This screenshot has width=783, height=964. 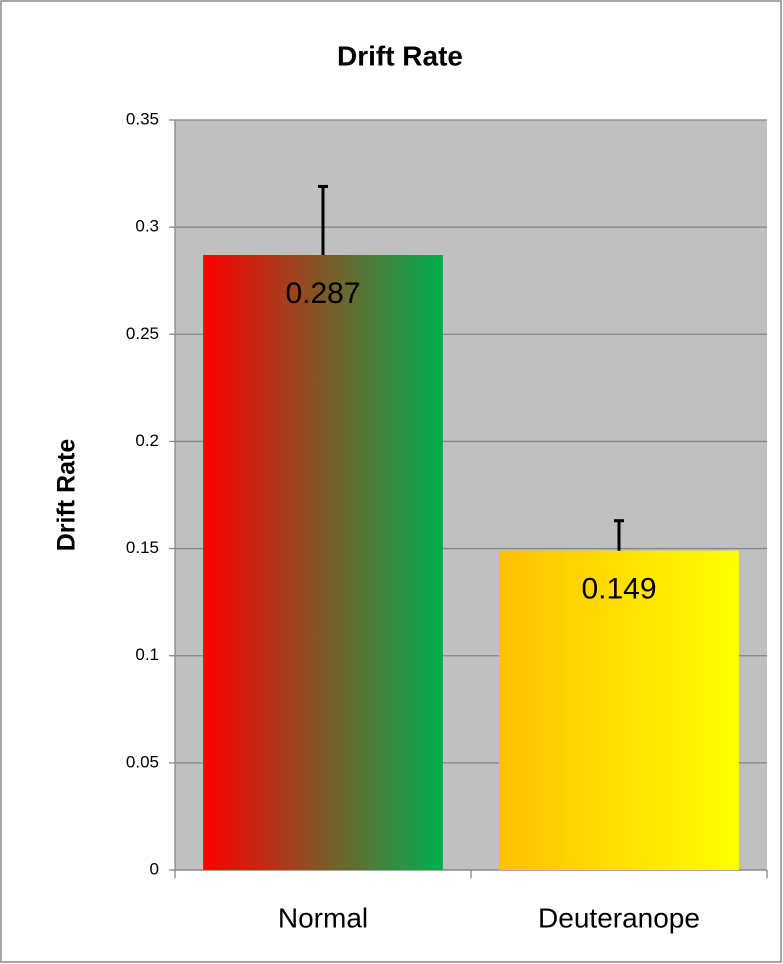 What do you see at coordinates (147, 226) in the screenshot?
I see `y-tick-label: 0.3` at bounding box center [147, 226].